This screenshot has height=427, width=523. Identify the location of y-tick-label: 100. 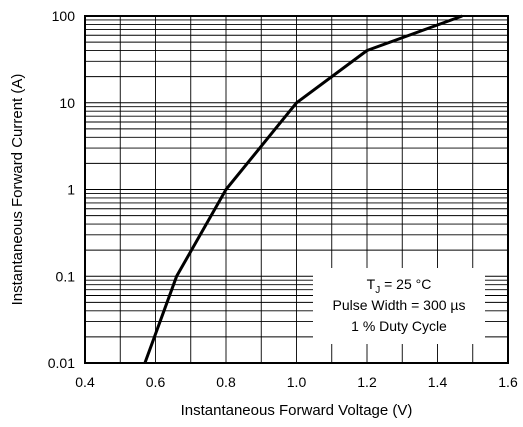
(64, 16).